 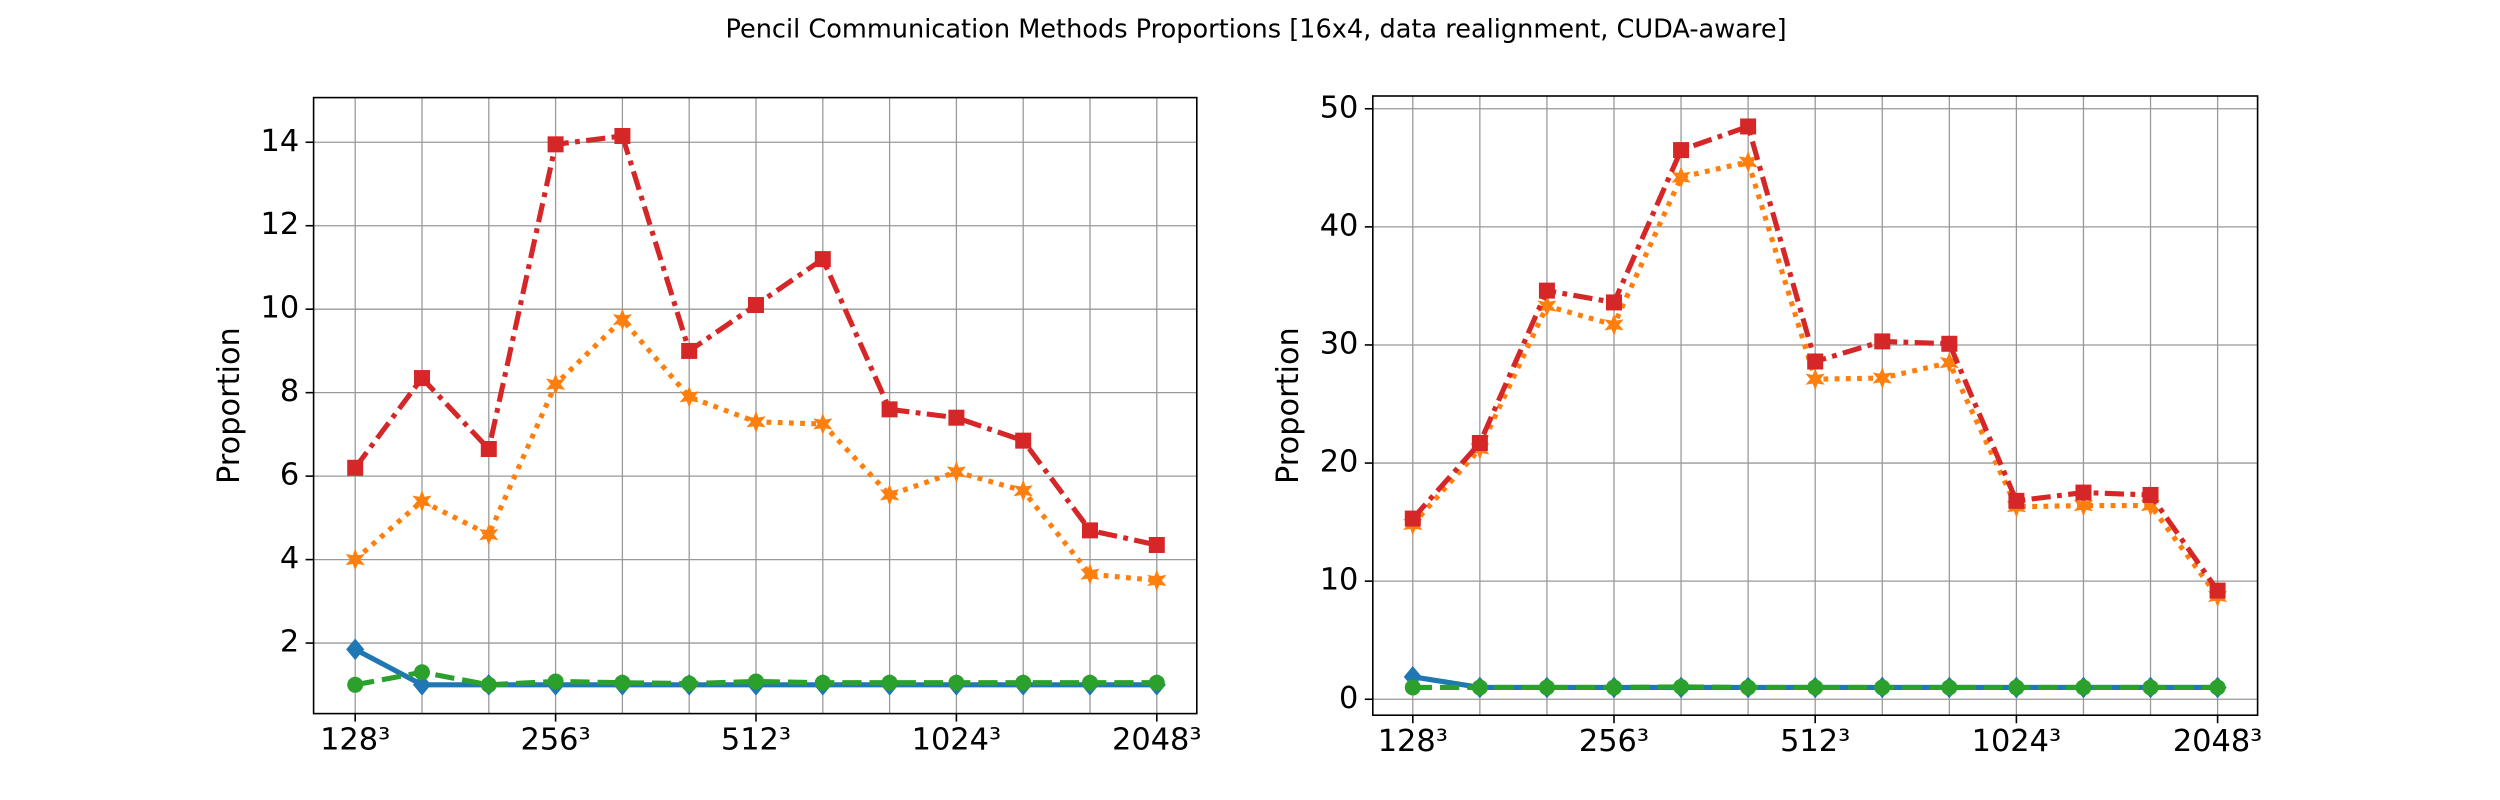 What do you see at coordinates (1348, 698) in the screenshot?
I see `y-tick-label: 0` at bounding box center [1348, 698].